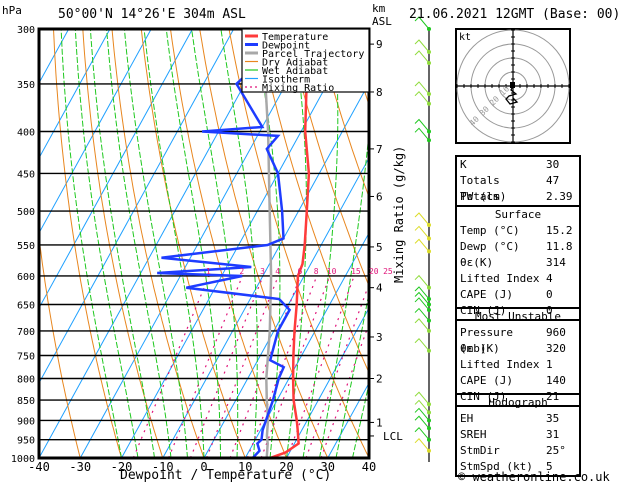 The width and height of the screenshot is (629, 486). What do you see at coordinates (518, 349) in the screenshot?
I see `mu-row: θε (K) 320` at bounding box center [518, 349].